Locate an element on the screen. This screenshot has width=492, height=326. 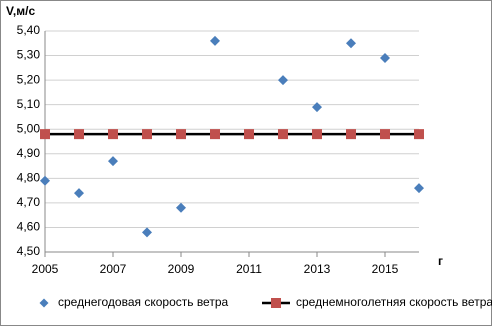
x-tick-label: 2005 is located at coordinates (45, 269).